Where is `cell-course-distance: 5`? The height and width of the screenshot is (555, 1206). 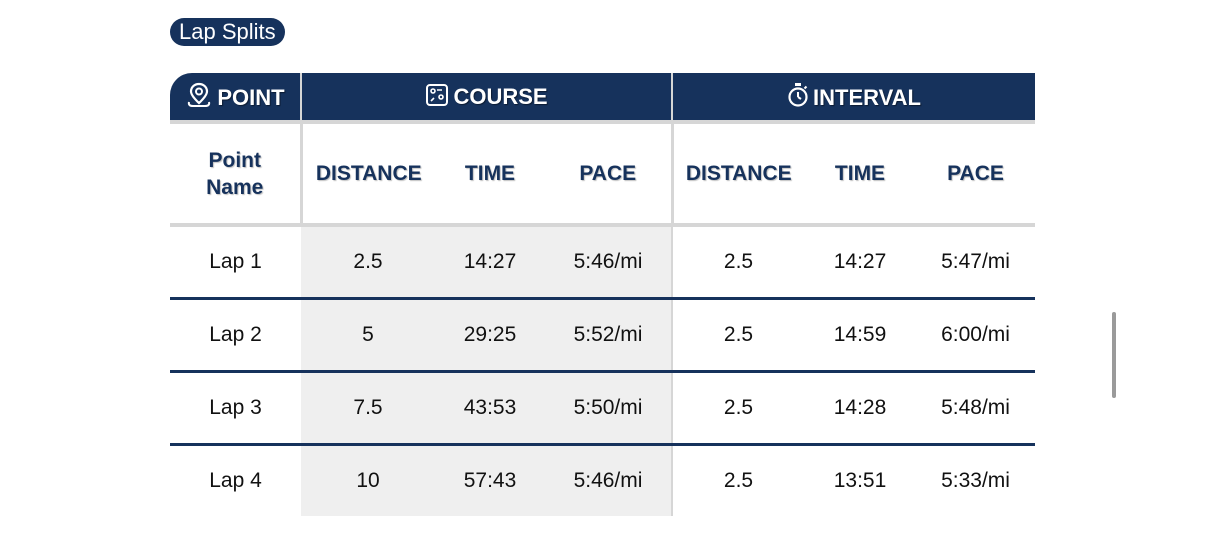 cell-course-distance: 5 is located at coordinates (368, 335).